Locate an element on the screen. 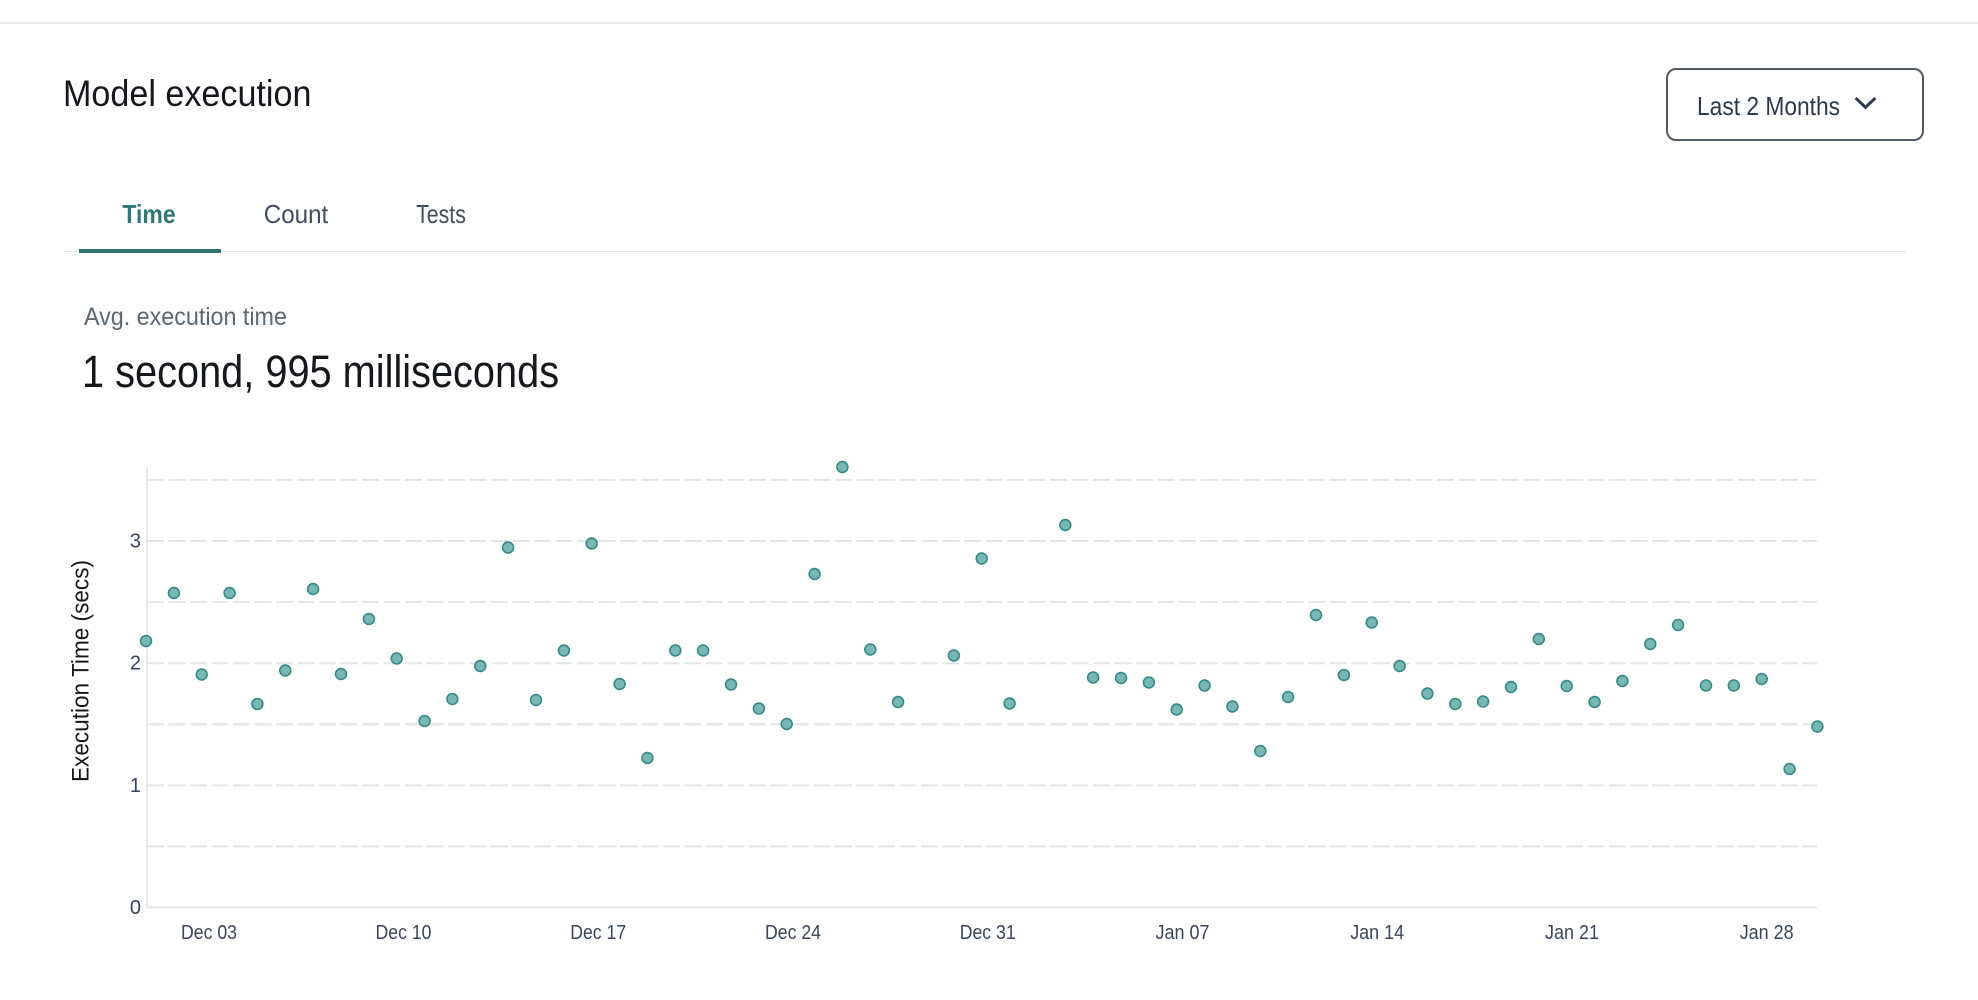  svg-text: Jan 28 is located at coordinates (1767, 933).